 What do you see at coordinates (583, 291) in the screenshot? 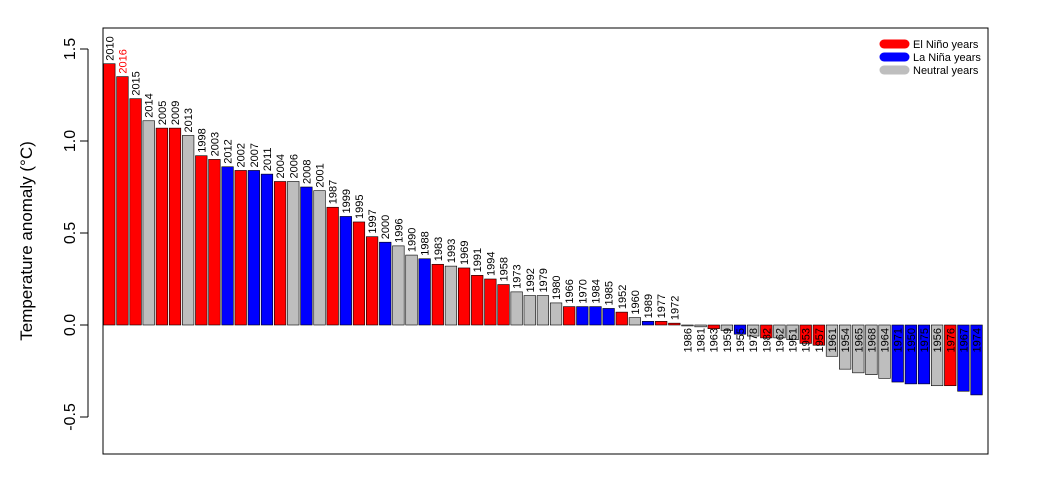
I see `bar-year-label: 1970` at bounding box center [583, 291].